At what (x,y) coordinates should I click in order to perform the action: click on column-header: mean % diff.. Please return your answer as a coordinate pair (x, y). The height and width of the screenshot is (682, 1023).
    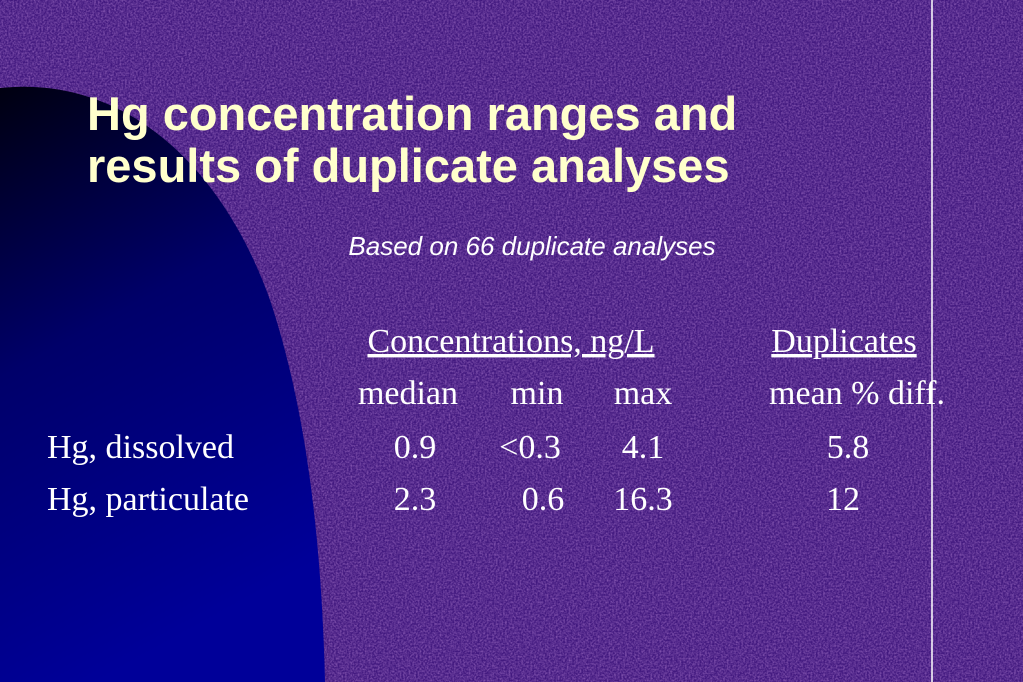
    Looking at the image, I should click on (857, 393).